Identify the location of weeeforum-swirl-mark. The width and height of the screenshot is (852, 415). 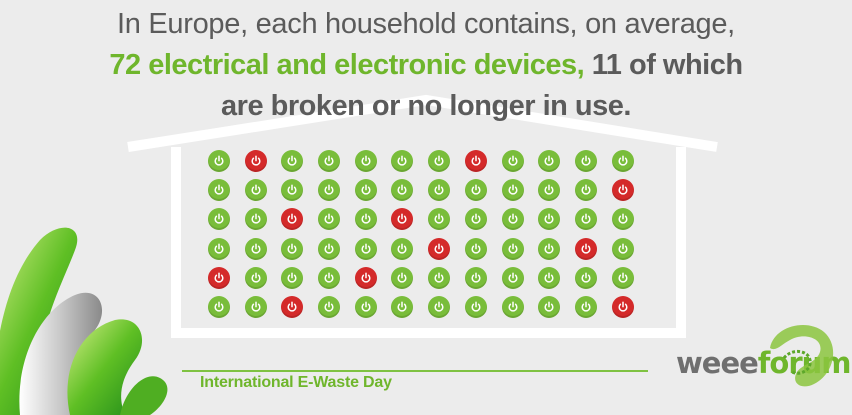
(802, 356).